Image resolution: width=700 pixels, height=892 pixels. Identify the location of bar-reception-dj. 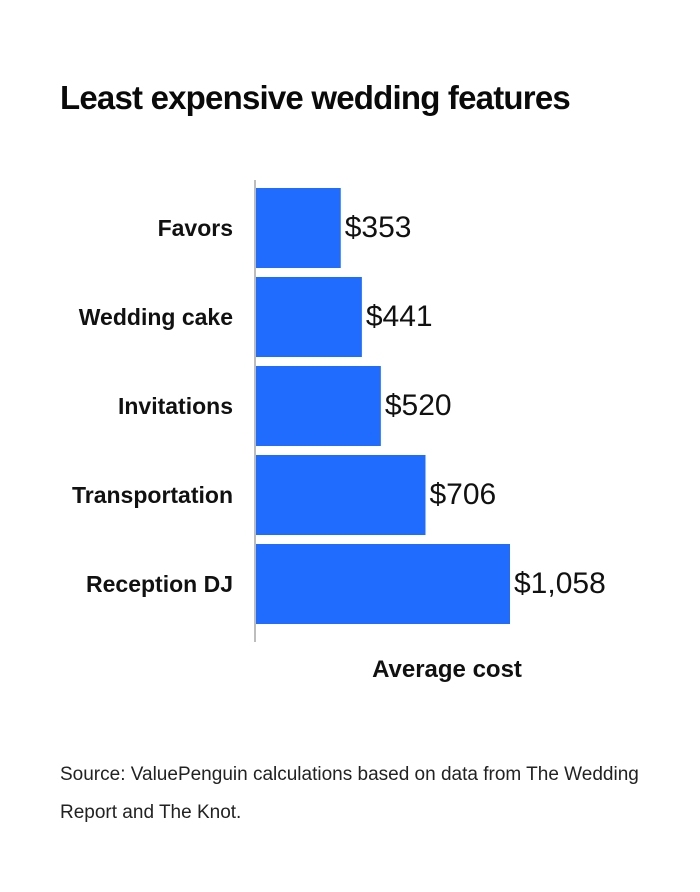
(383, 584).